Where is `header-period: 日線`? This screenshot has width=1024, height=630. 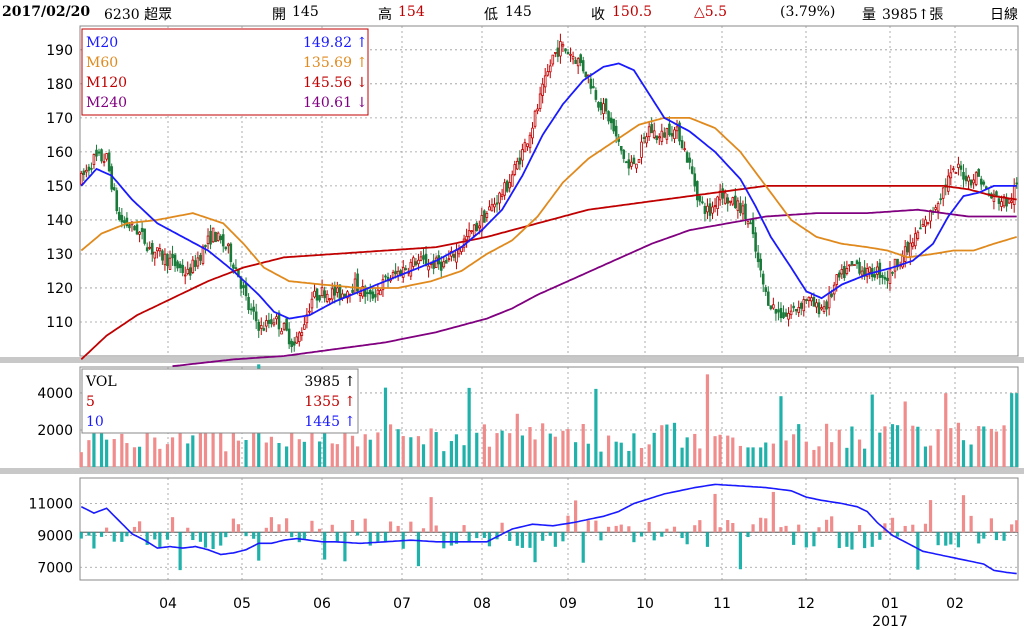
header-period: 日線 is located at coordinates (1004, 15).